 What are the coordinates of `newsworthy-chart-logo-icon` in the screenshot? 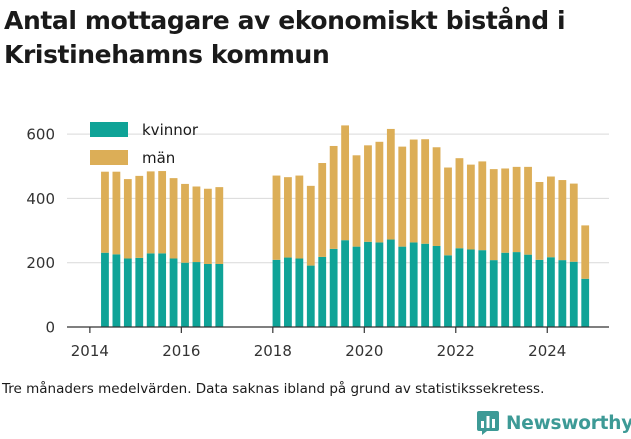 It's located at (488, 423).